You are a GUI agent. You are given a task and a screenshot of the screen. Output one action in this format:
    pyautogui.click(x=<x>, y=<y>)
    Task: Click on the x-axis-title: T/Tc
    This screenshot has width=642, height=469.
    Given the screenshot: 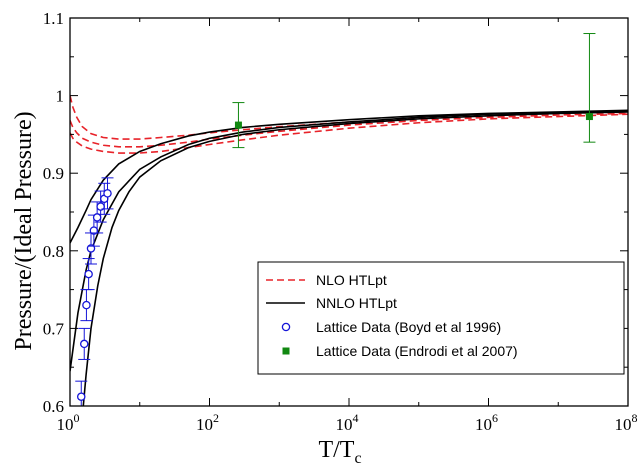 What is the action you would take?
    pyautogui.click(x=339, y=452)
    